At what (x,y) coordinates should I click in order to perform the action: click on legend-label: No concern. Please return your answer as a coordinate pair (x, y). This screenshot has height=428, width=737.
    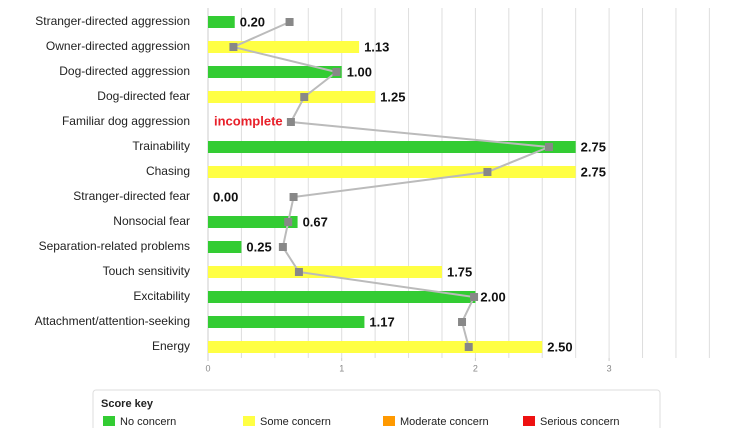
    Looking at the image, I should click on (148, 422).